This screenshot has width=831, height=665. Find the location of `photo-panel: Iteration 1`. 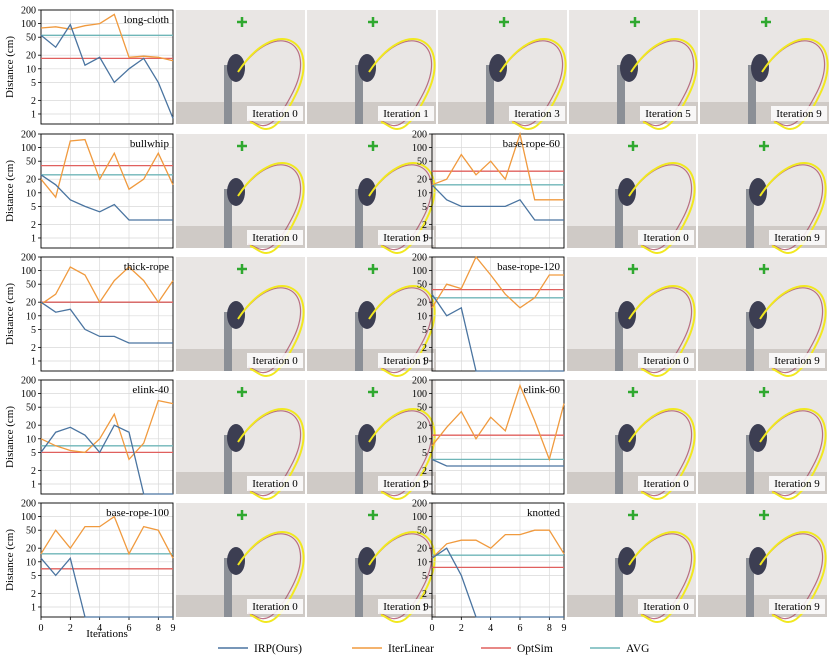

photo-panel: Iteration 1 is located at coordinates (371, 70).